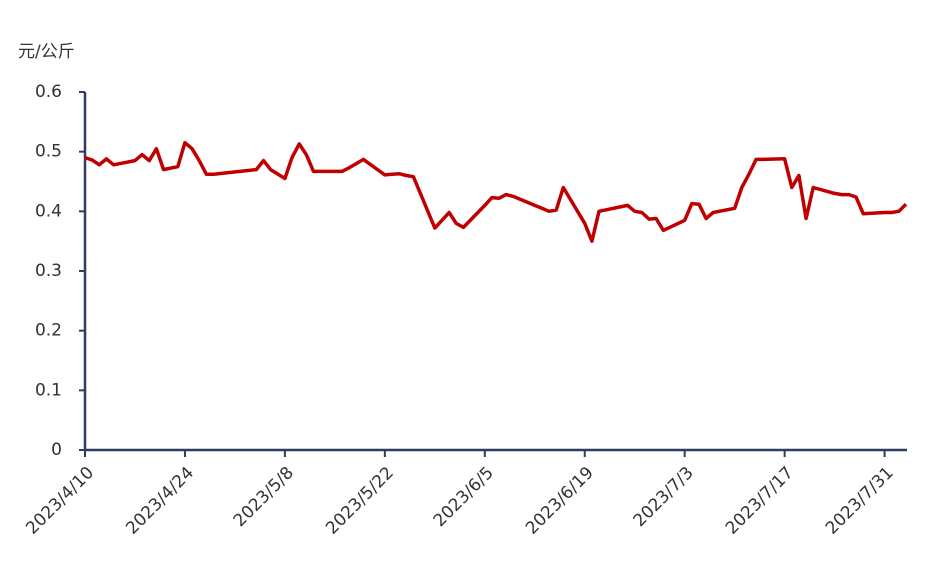 This screenshot has width=940, height=564. What do you see at coordinates (48, 271) in the screenshot?
I see `y-tick-label: 0.3` at bounding box center [48, 271].